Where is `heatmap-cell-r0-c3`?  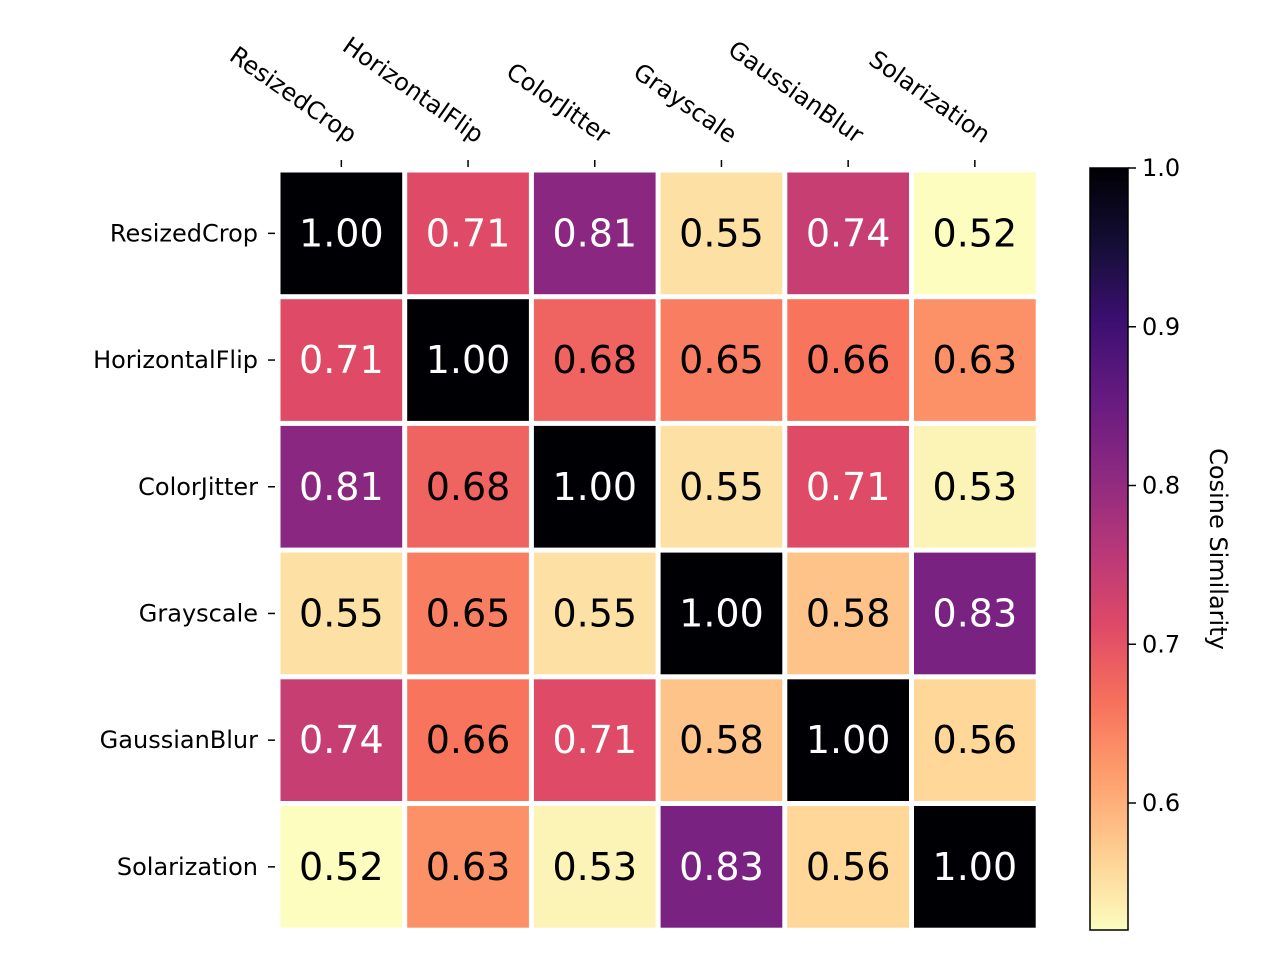
heatmap-cell-r0-c3 is located at coordinates (721, 233).